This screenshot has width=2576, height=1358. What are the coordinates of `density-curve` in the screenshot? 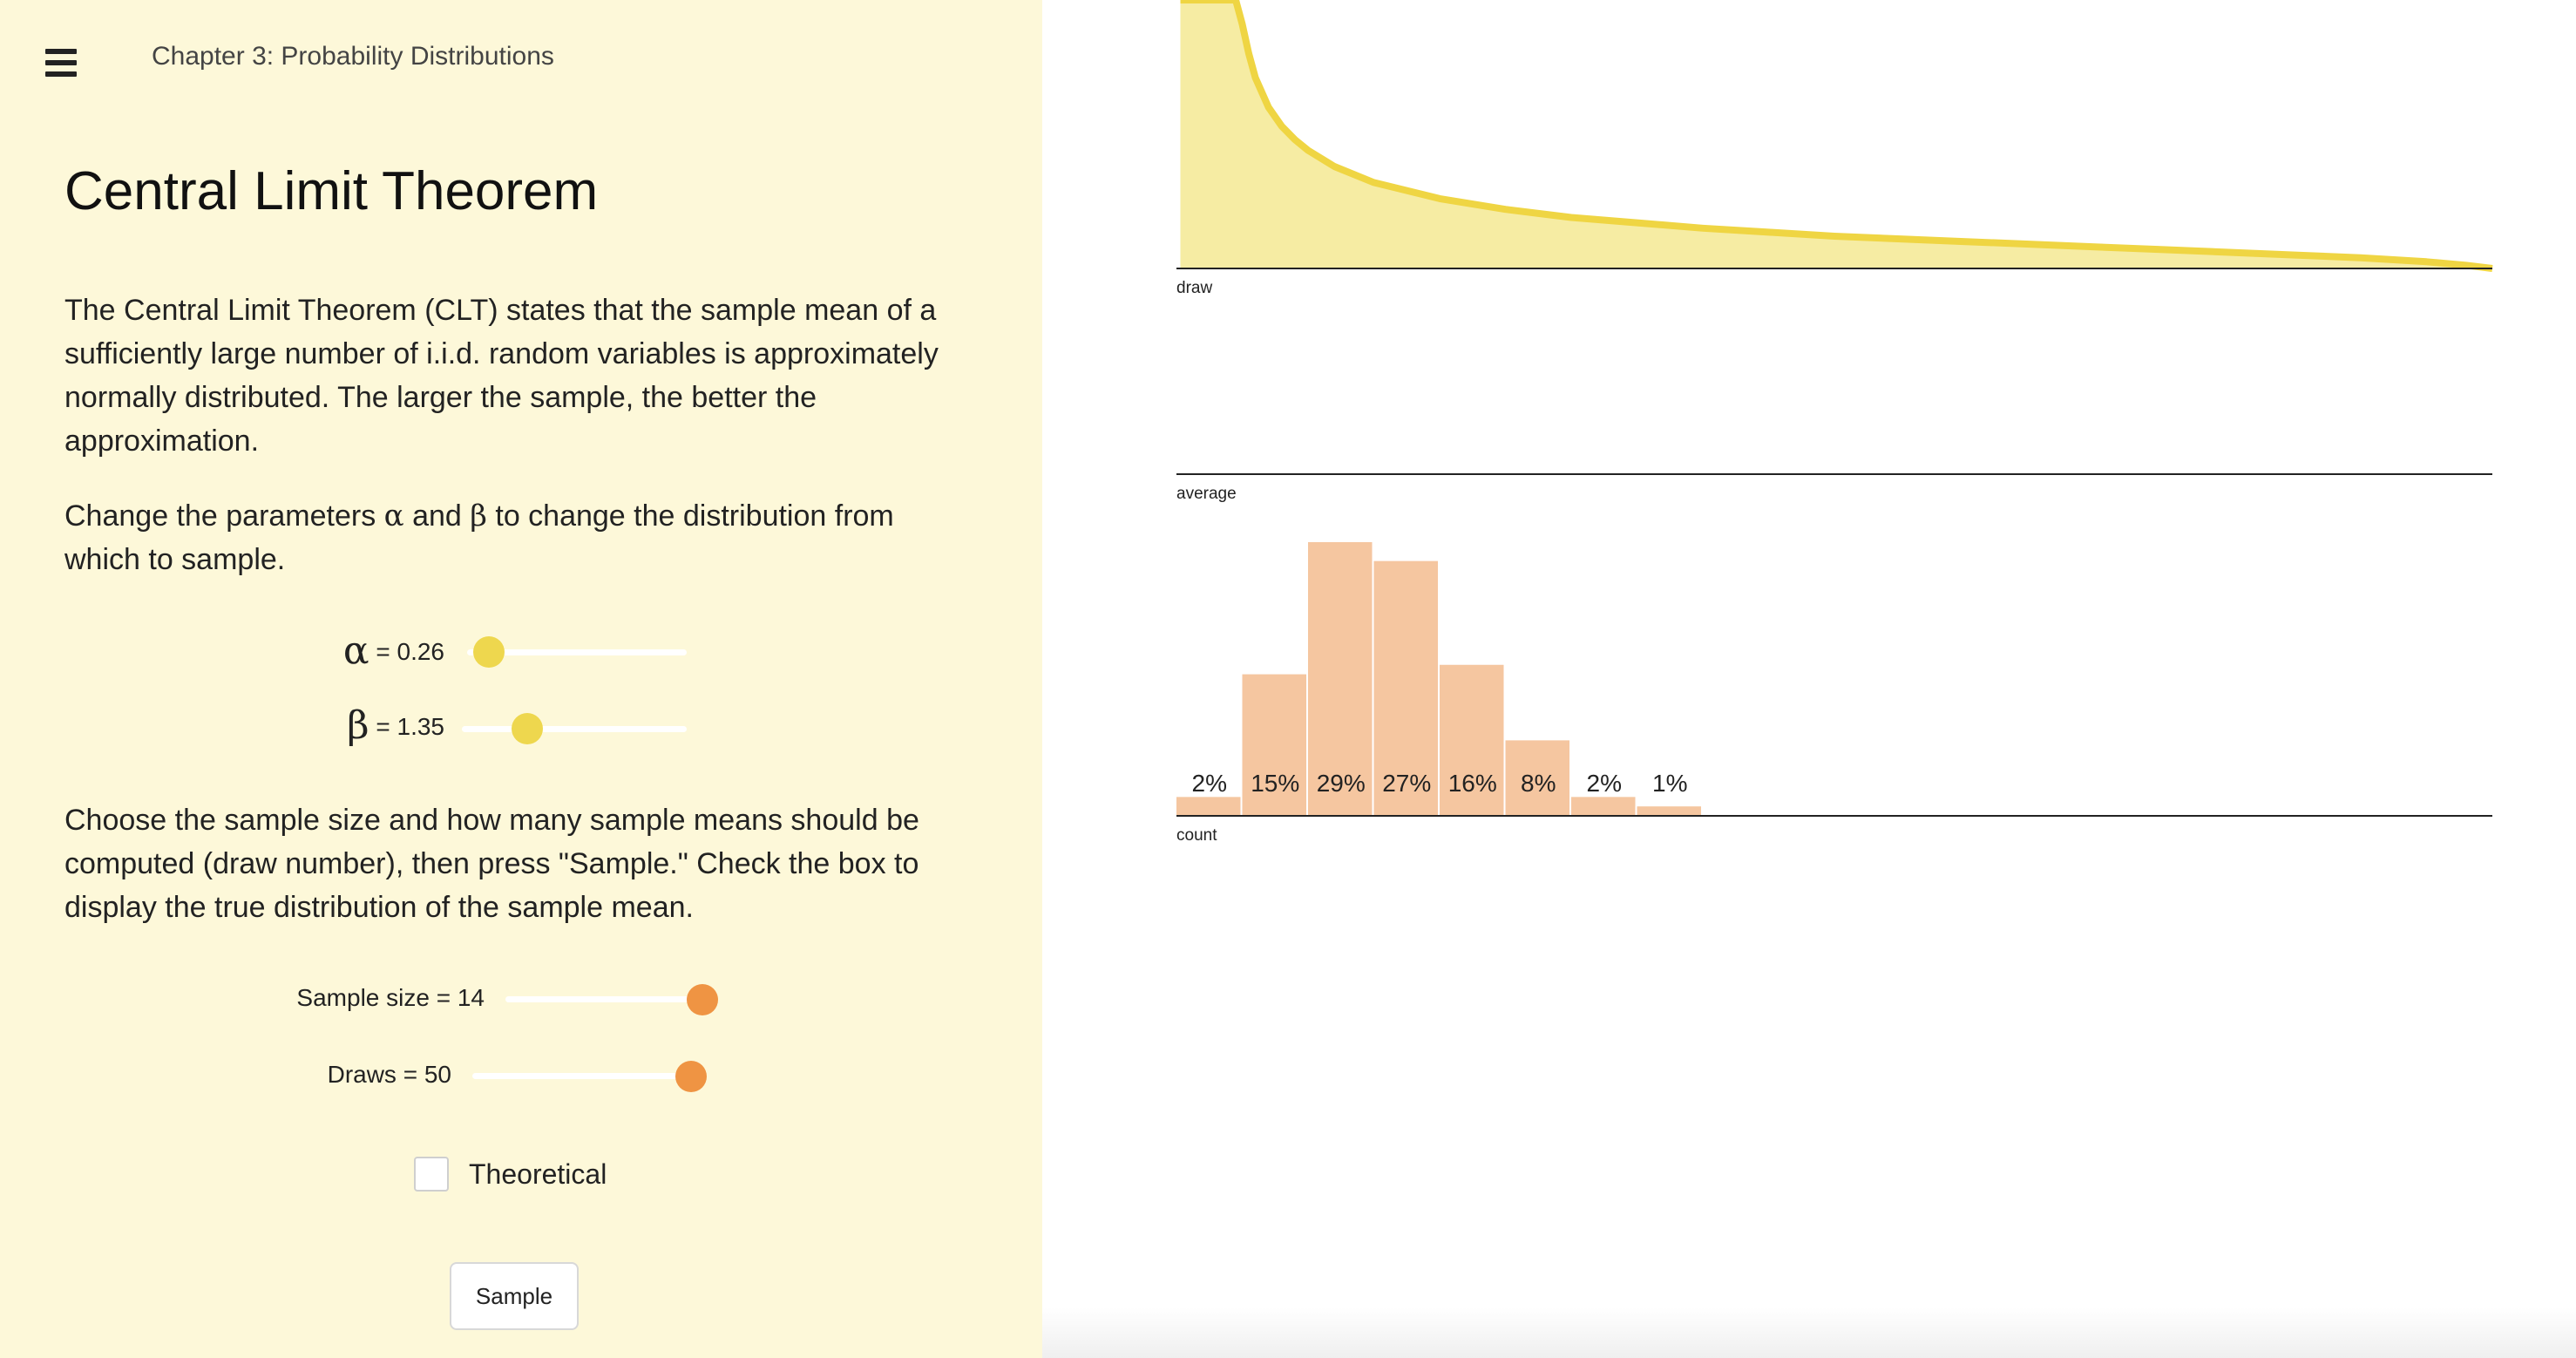 It's located at (1837, 136).